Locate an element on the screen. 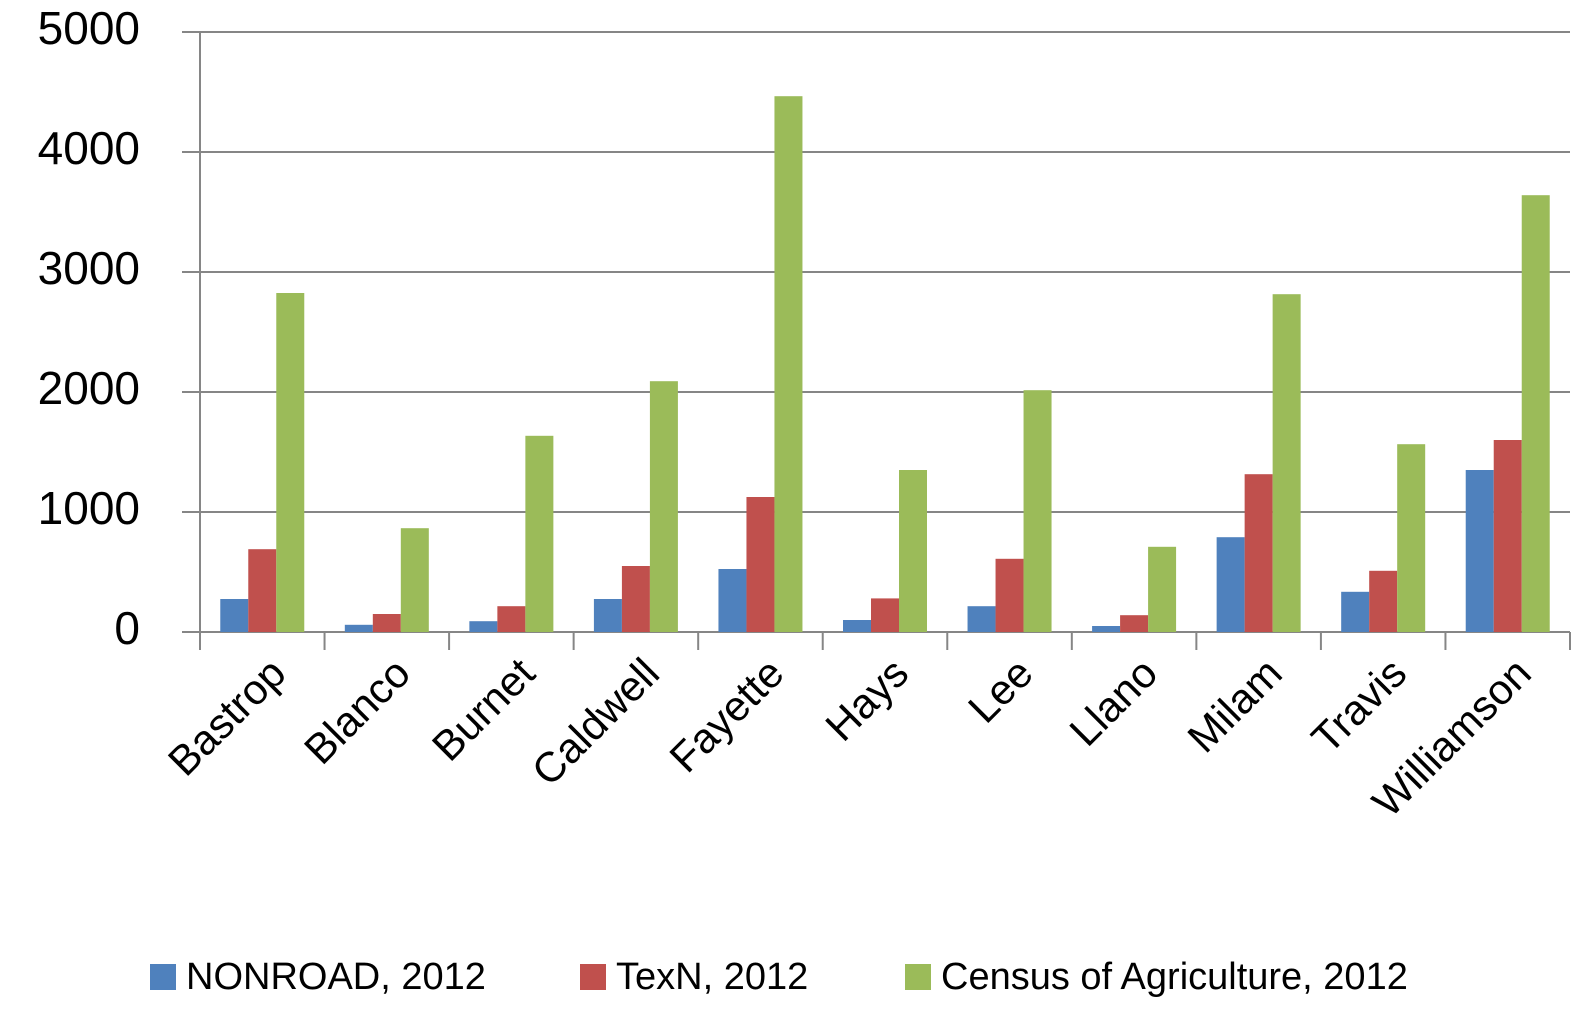 This screenshot has height=1021, width=1596. legend-label: NONROAD, 2012 is located at coordinates (336, 977).